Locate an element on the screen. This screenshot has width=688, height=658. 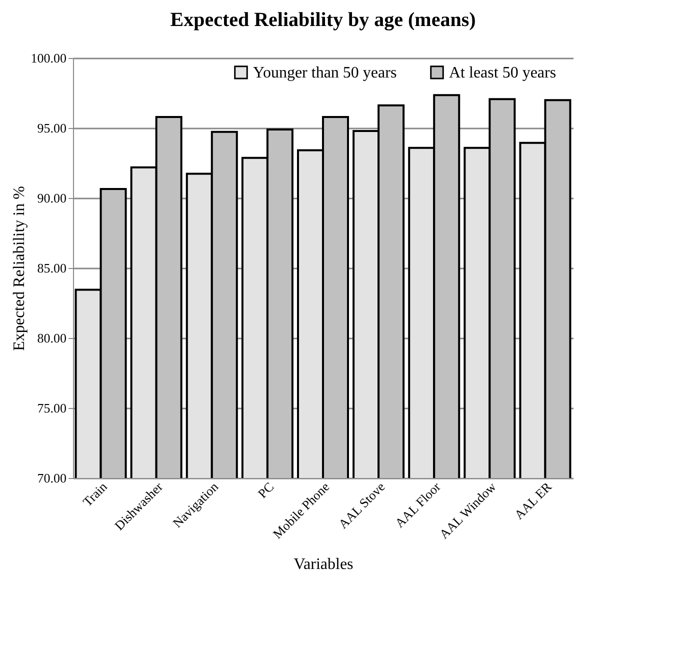
y-tick-label: 85.00 is located at coordinates (51, 268).